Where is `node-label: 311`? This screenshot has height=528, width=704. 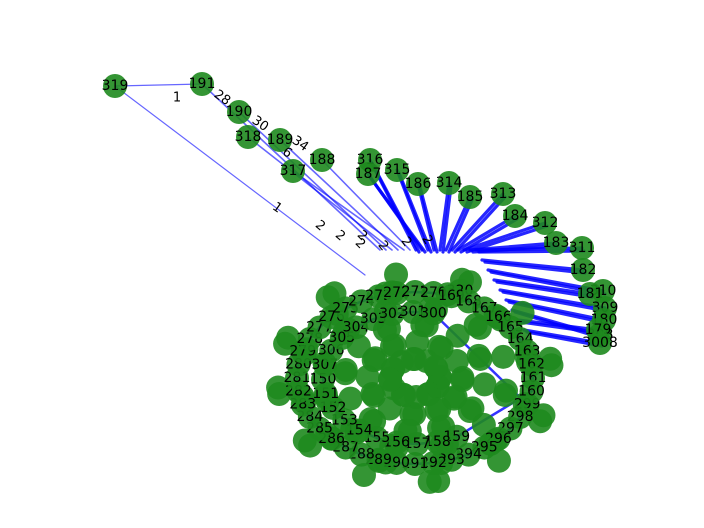 node-label: 311 is located at coordinates (582, 248).